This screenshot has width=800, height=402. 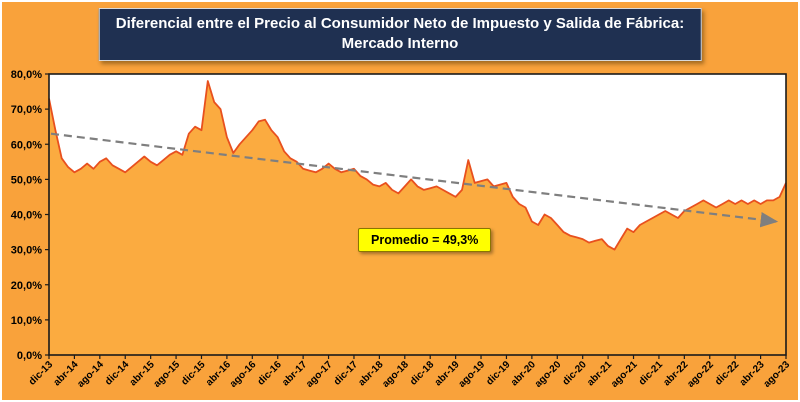 What do you see at coordinates (346, 373) in the screenshot?
I see `svg-text: dic-17` at bounding box center [346, 373].